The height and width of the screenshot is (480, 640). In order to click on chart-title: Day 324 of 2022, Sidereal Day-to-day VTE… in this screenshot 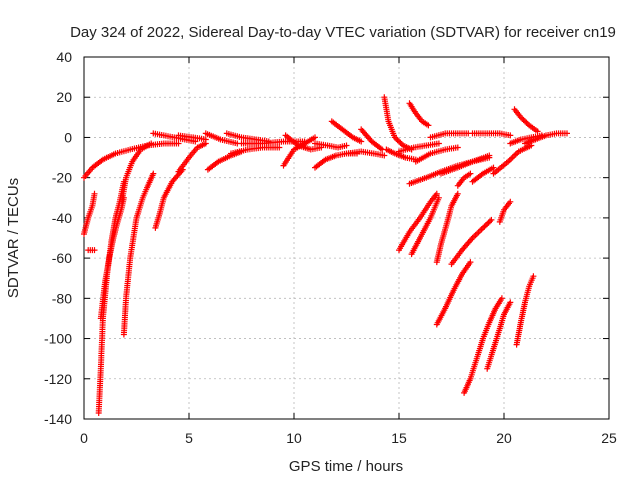, I will do `click(343, 32)`.